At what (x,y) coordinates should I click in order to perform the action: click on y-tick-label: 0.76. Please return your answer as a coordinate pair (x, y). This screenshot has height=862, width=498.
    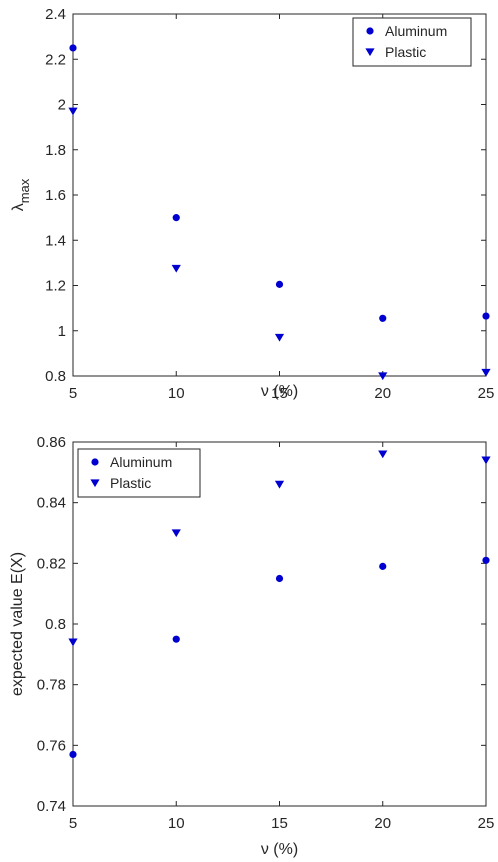
    Looking at the image, I should click on (51, 745).